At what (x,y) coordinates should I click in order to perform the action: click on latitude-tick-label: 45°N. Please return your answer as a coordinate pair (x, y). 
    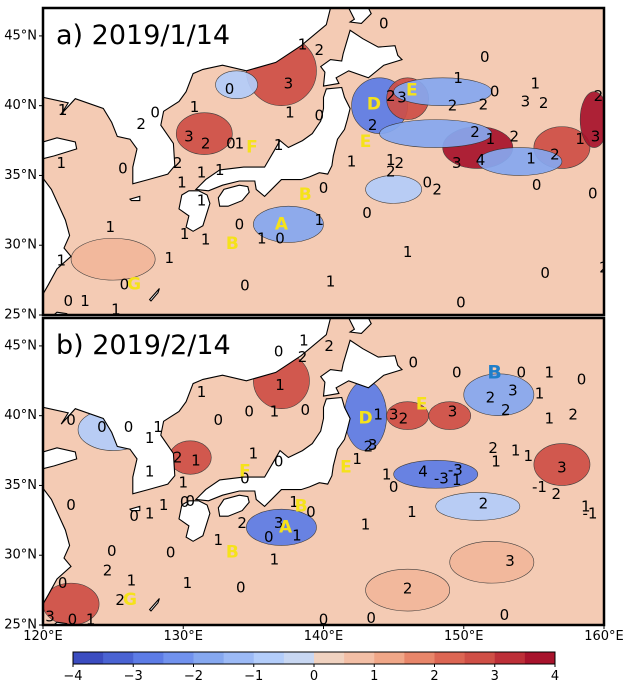
    Looking at the image, I should click on (20, 35).